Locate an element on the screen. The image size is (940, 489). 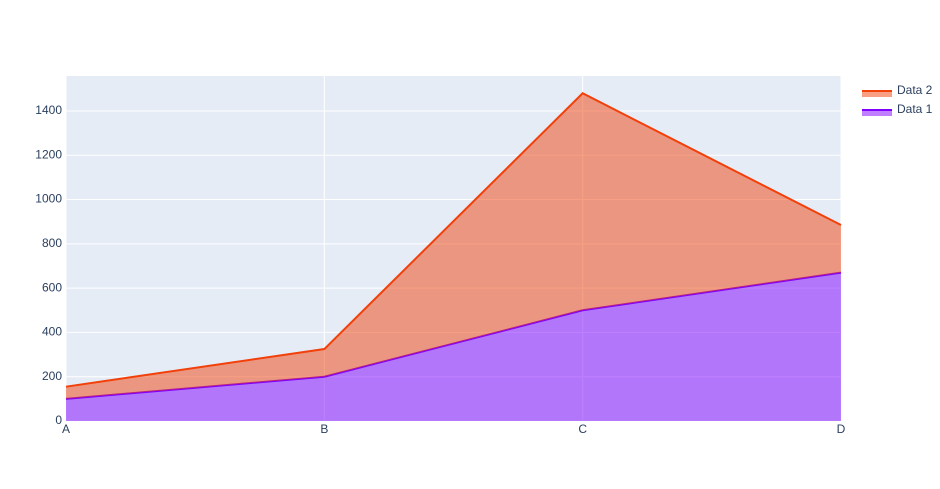
y-tick-label: 400 is located at coordinates (52, 332).